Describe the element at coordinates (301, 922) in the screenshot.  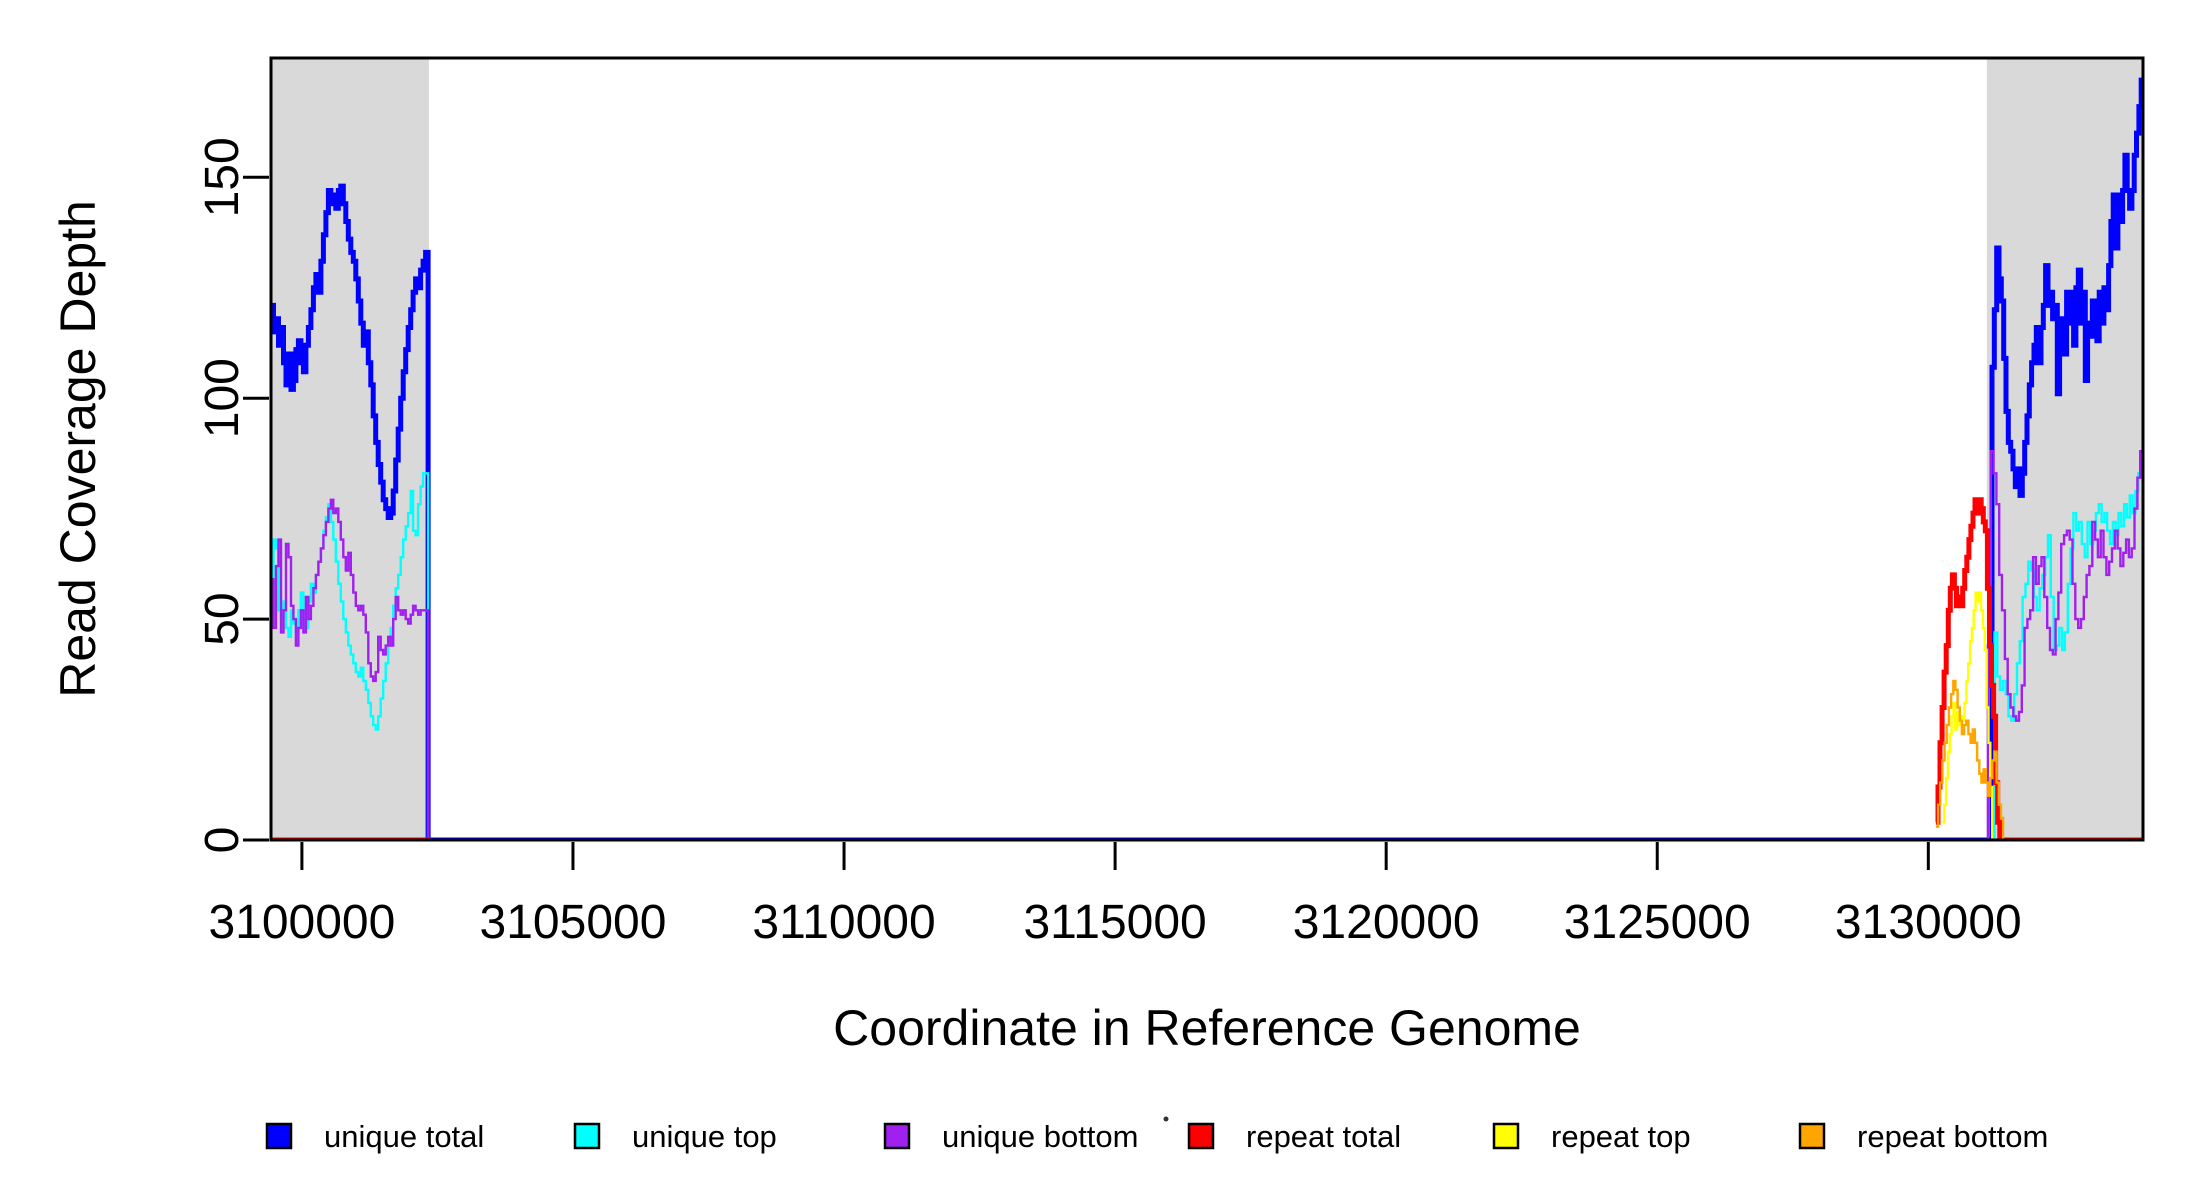
I see `x-tick-label: 3100000` at that location.